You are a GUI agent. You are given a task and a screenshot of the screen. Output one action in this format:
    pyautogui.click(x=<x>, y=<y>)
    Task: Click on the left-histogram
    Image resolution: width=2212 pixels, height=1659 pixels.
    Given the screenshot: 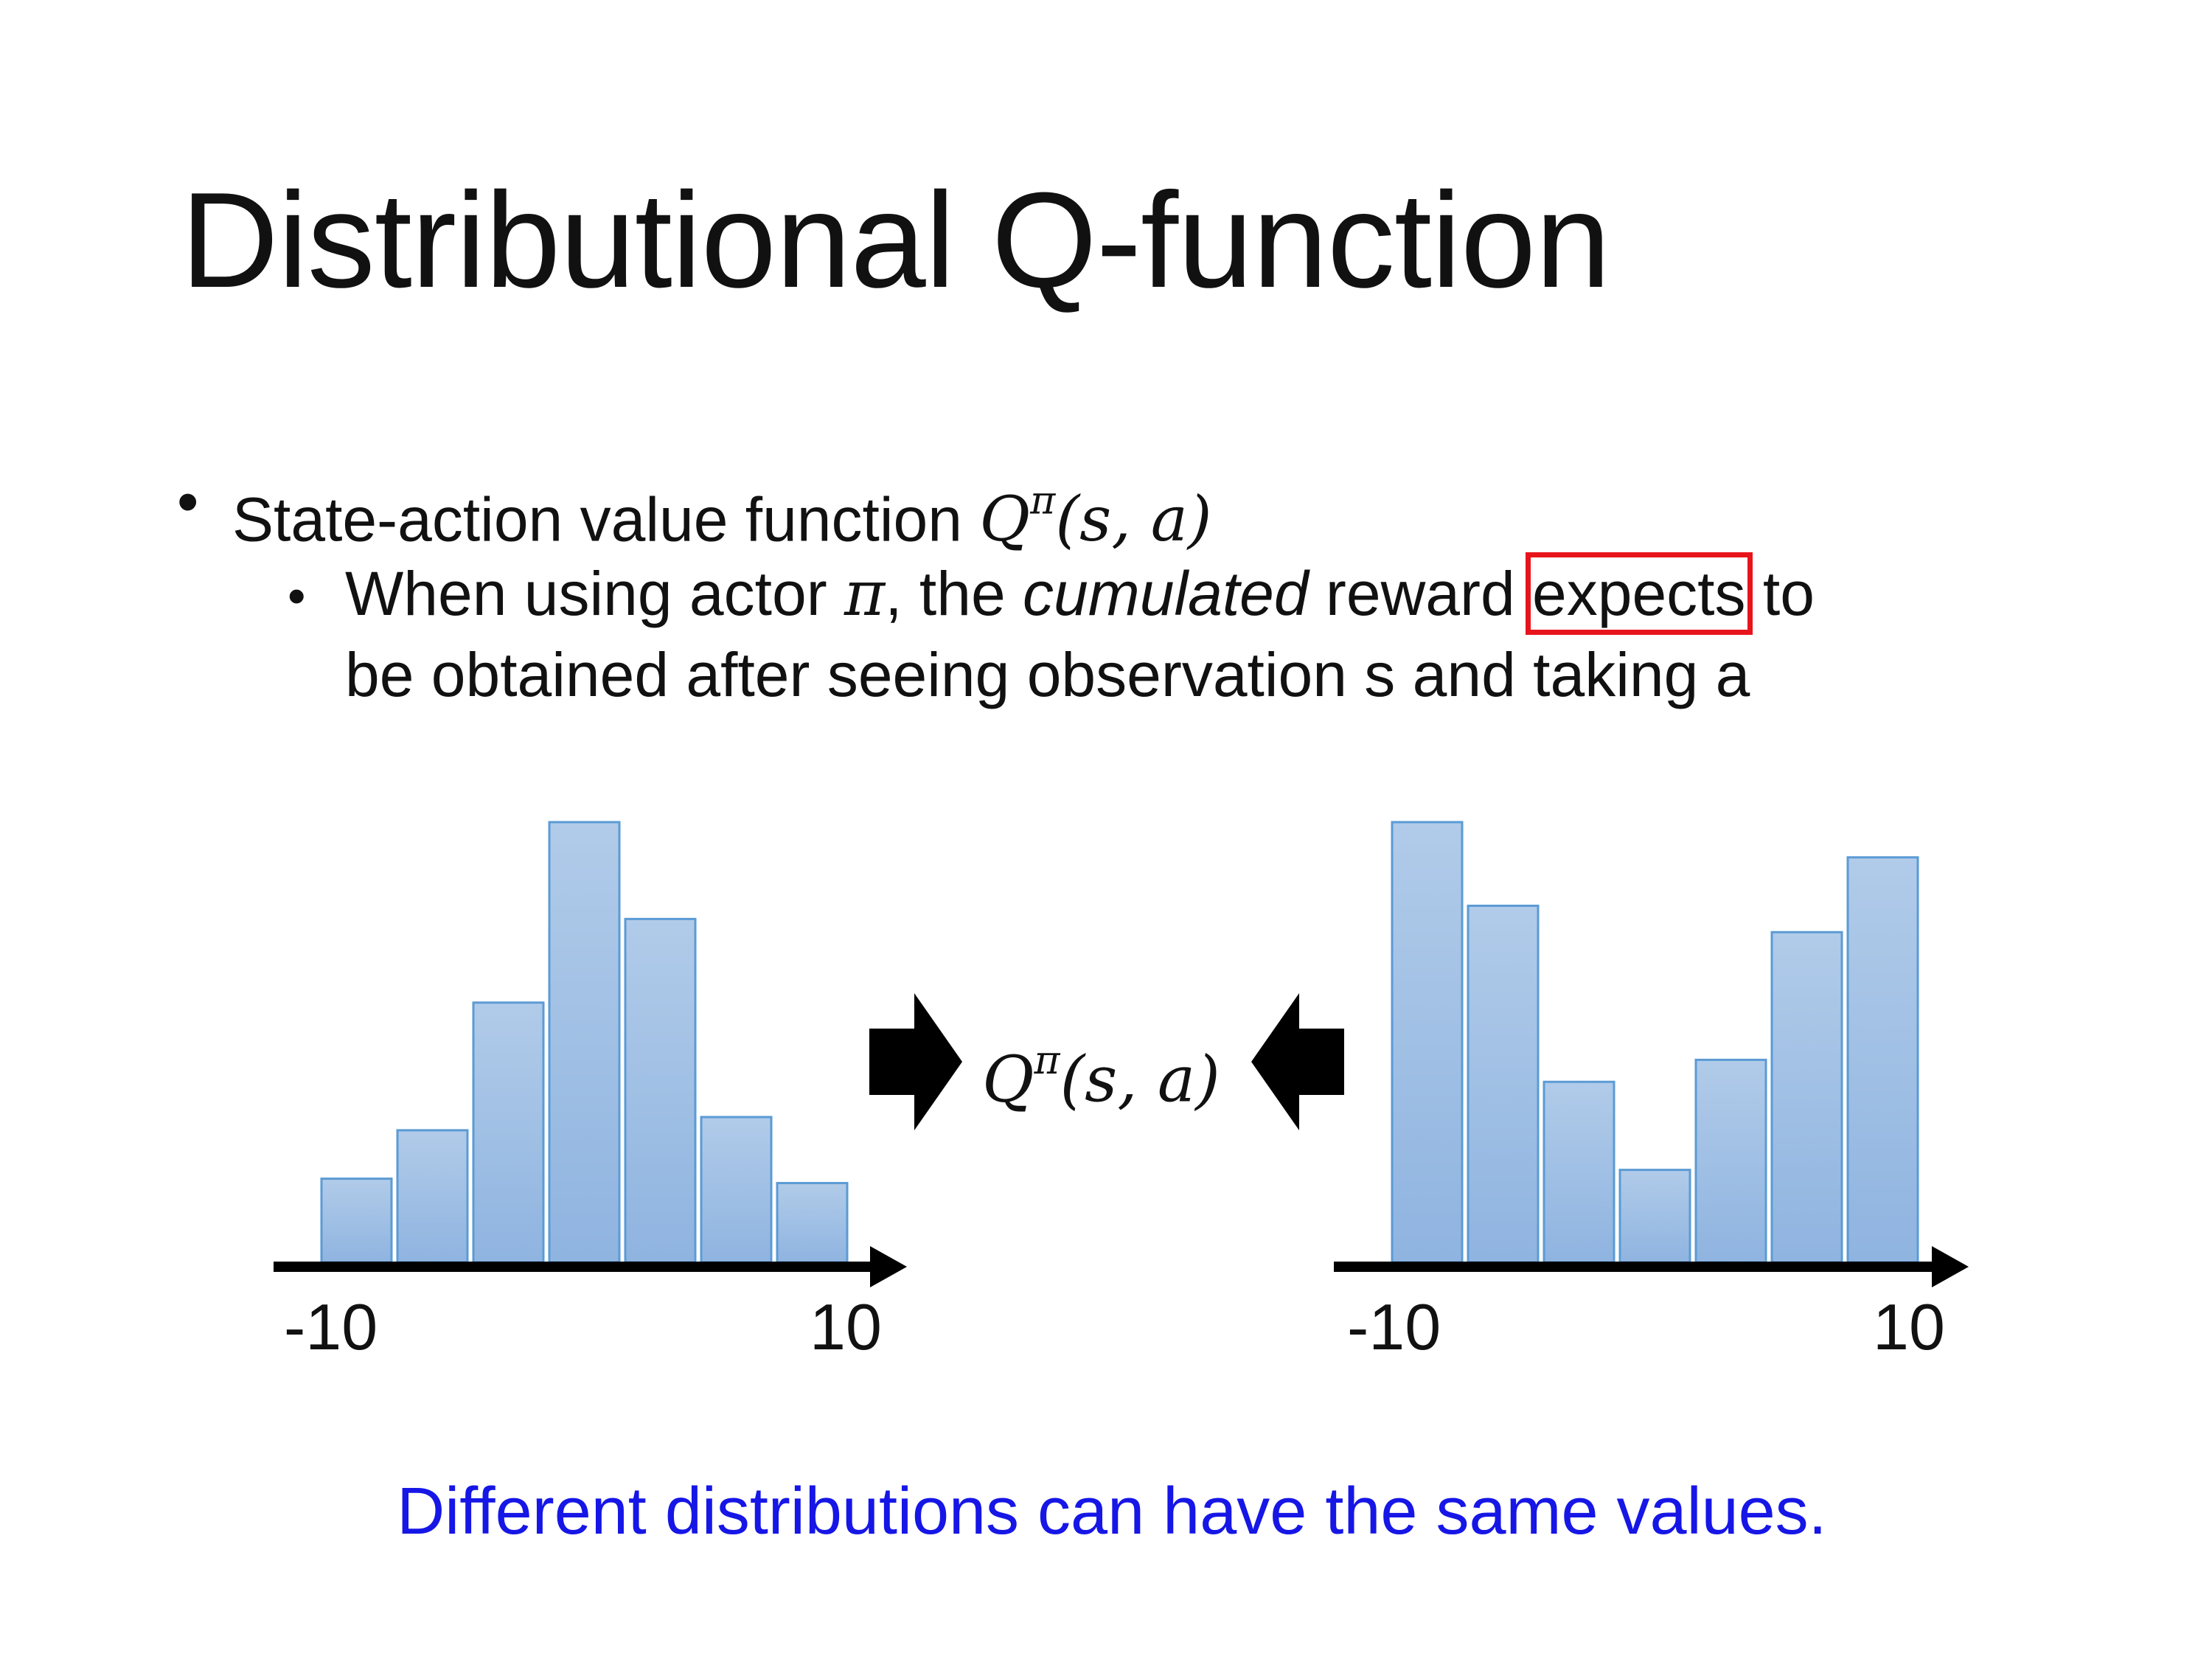 What is the action you would take?
    pyautogui.click(x=584, y=1042)
    